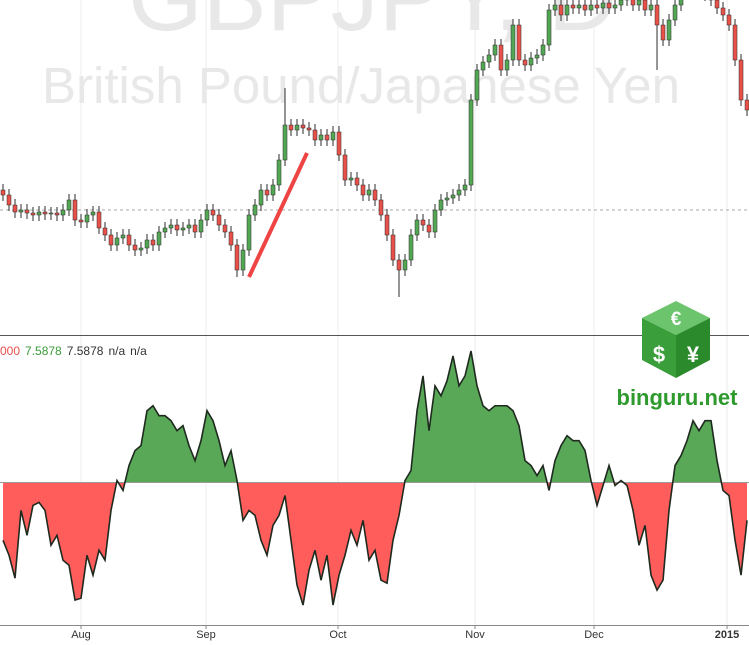  I want to click on logo: € $ ¥ binguru.net, so click(678, 355).